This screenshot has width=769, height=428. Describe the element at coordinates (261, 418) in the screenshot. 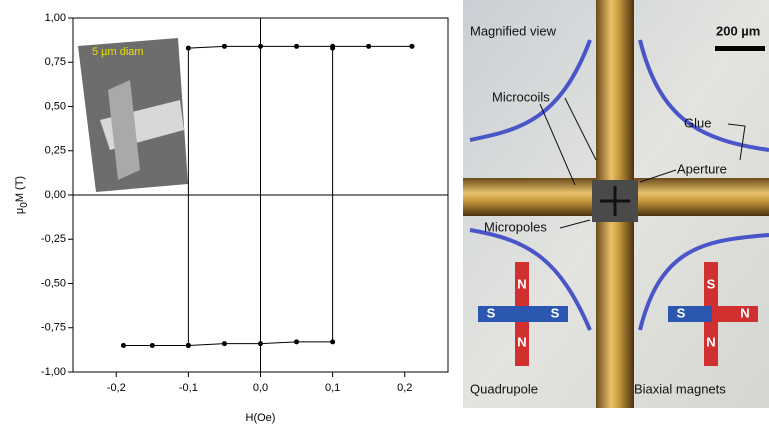

I see `x-axis-label: H(Oe)` at that location.